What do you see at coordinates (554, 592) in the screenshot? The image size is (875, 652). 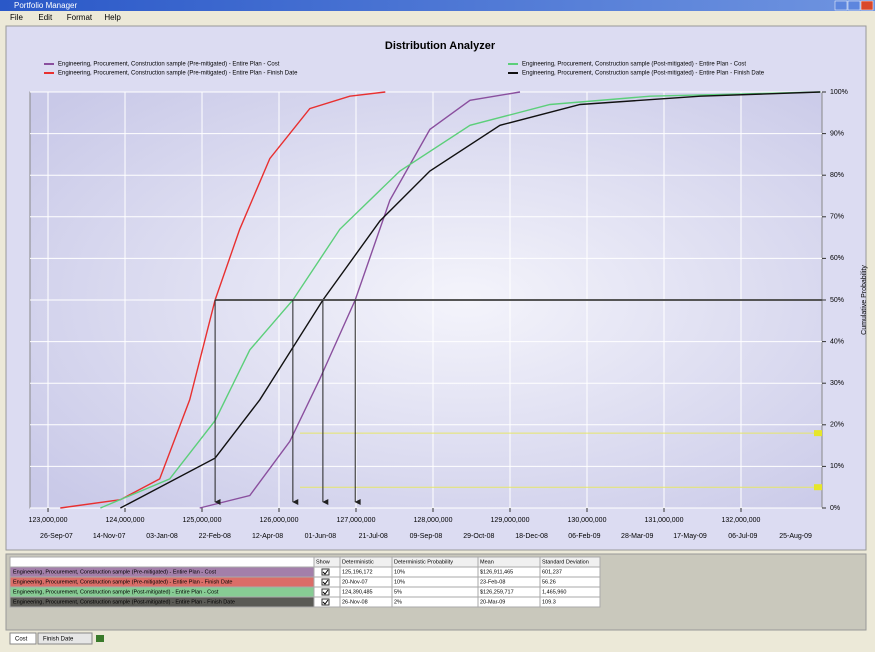 I see `cell-value: 1,465,960` at bounding box center [554, 592].